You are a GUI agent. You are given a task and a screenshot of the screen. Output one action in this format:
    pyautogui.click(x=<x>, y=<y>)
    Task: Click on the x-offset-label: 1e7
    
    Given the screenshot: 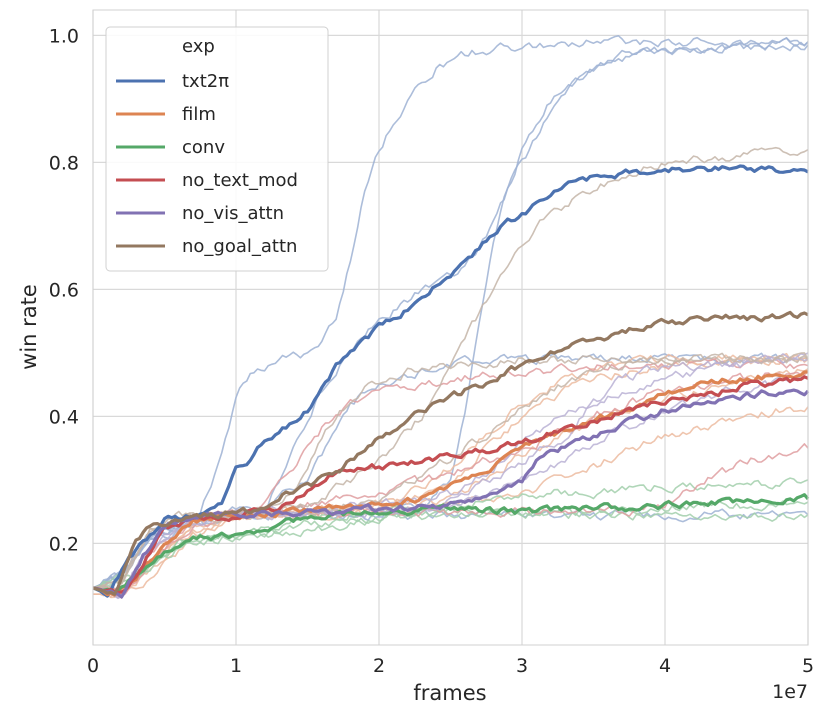 What is the action you would take?
    pyautogui.click(x=790, y=692)
    